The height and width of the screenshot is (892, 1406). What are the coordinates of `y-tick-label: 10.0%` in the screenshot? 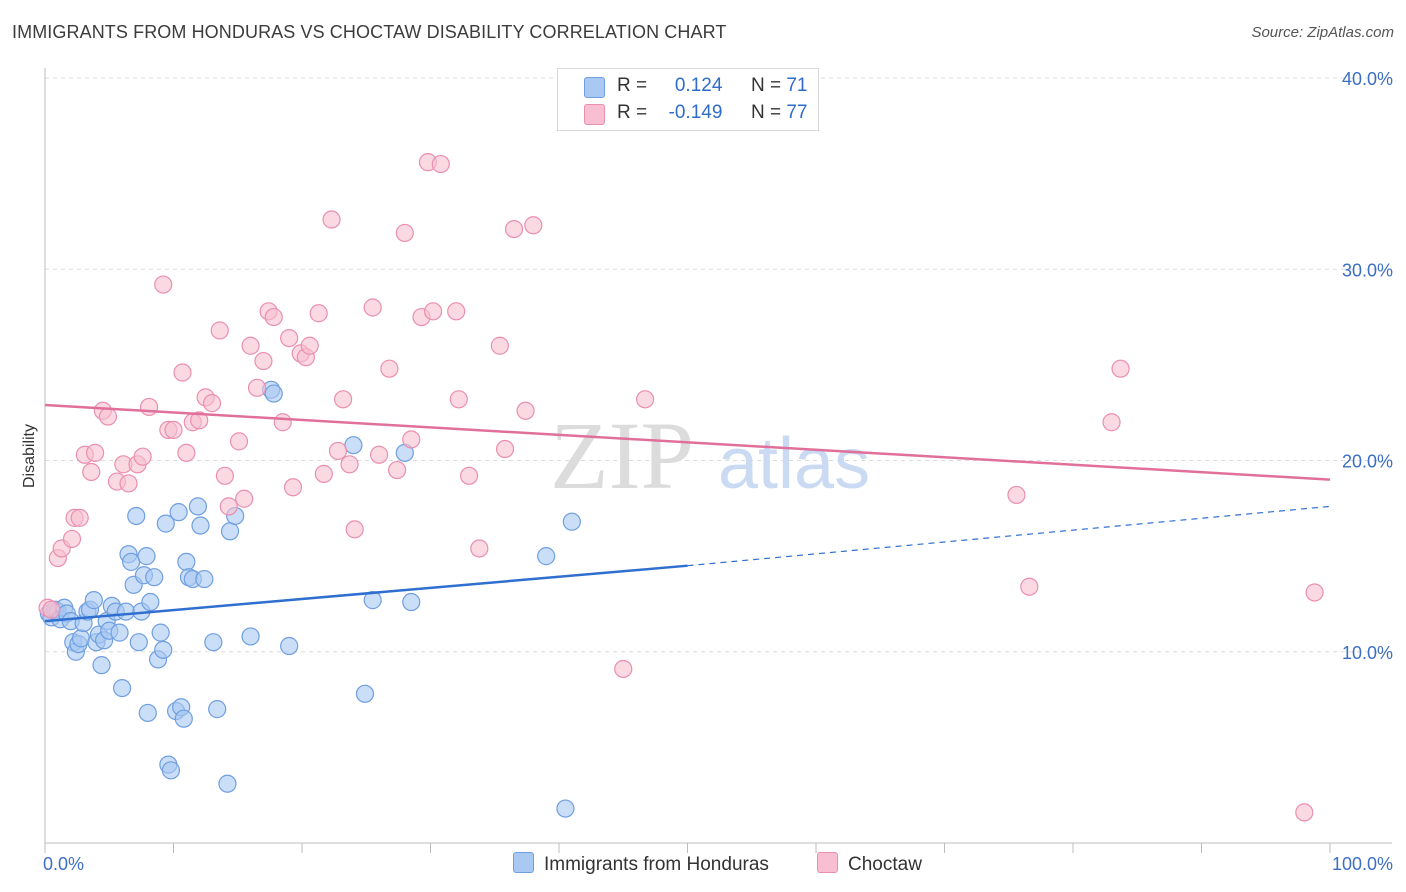 It's located at (1367, 653).